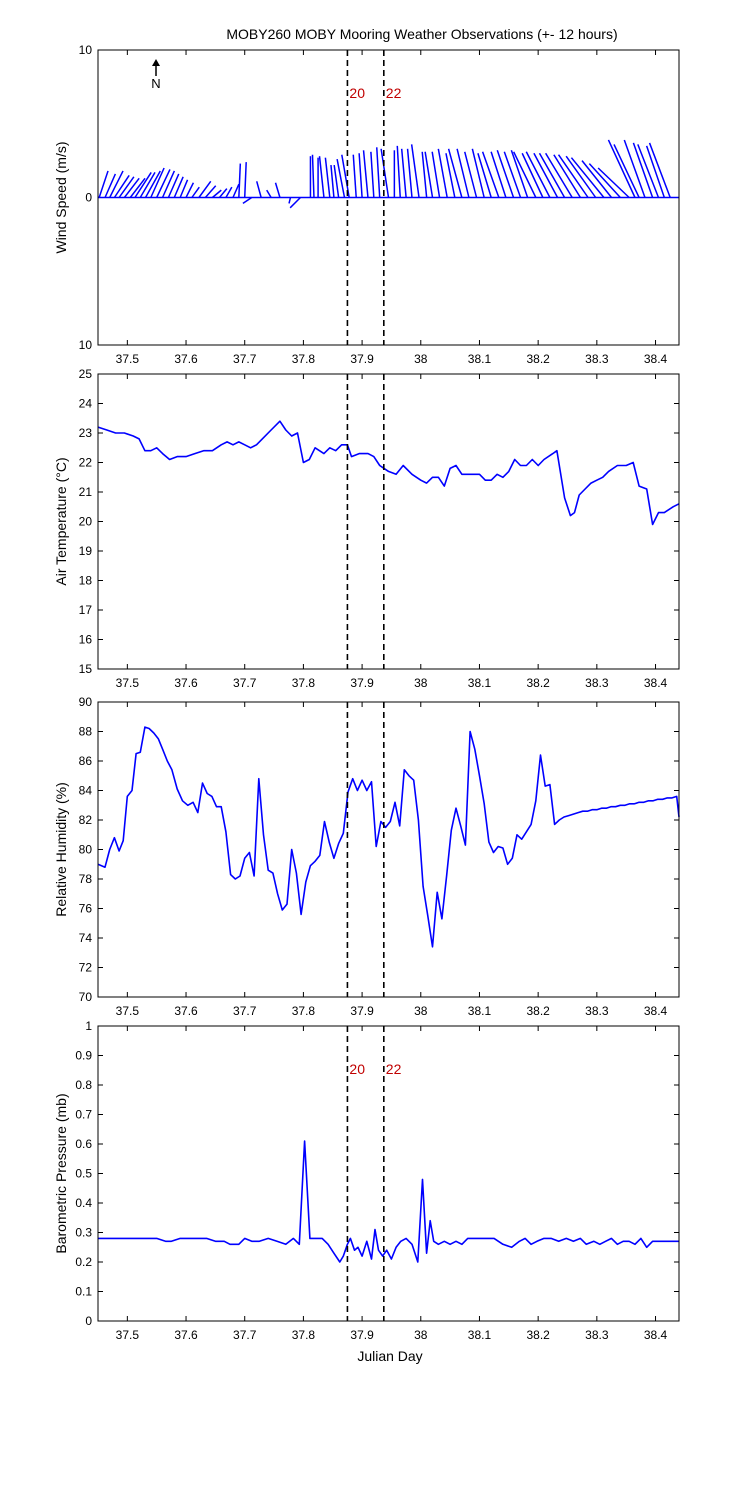 The width and height of the screenshot is (750, 1500). What do you see at coordinates (421, 683) in the screenshot?
I see `x-tick-label: 38` at bounding box center [421, 683].